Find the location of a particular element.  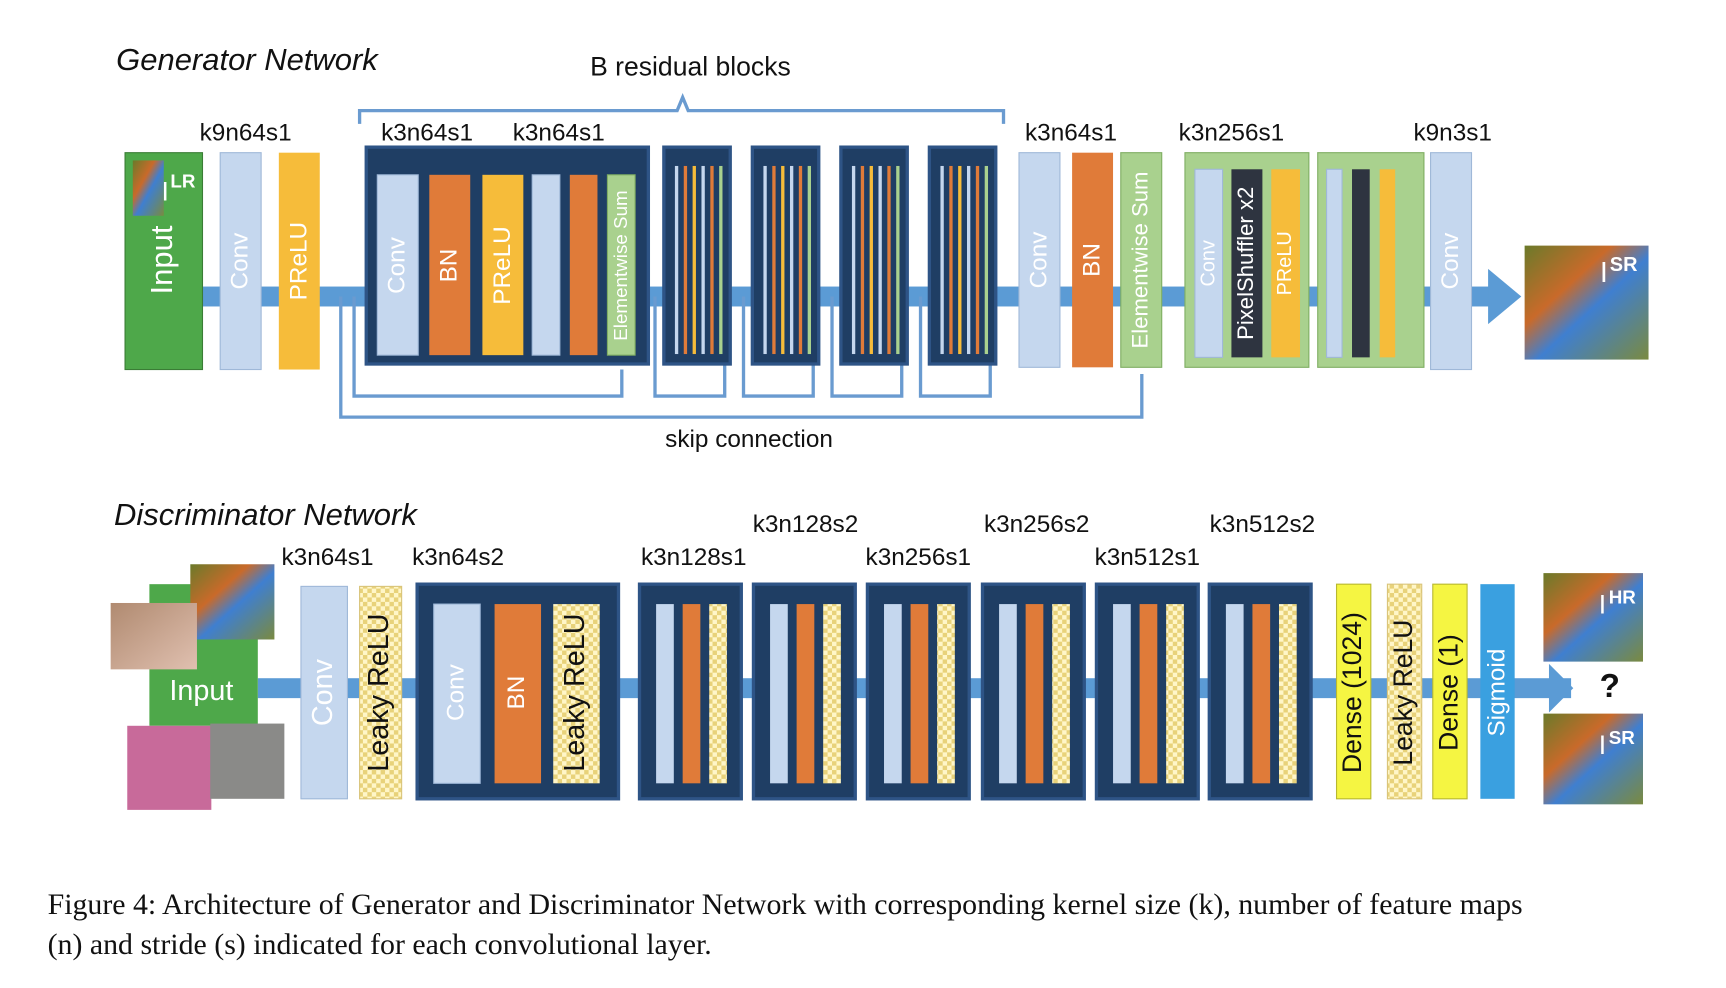

sum-layer is located at coordinates (621, 265).